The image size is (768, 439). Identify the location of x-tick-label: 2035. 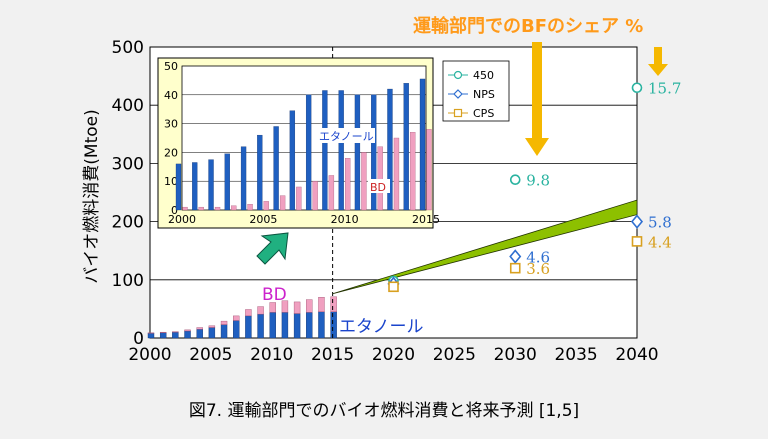
(575, 355).